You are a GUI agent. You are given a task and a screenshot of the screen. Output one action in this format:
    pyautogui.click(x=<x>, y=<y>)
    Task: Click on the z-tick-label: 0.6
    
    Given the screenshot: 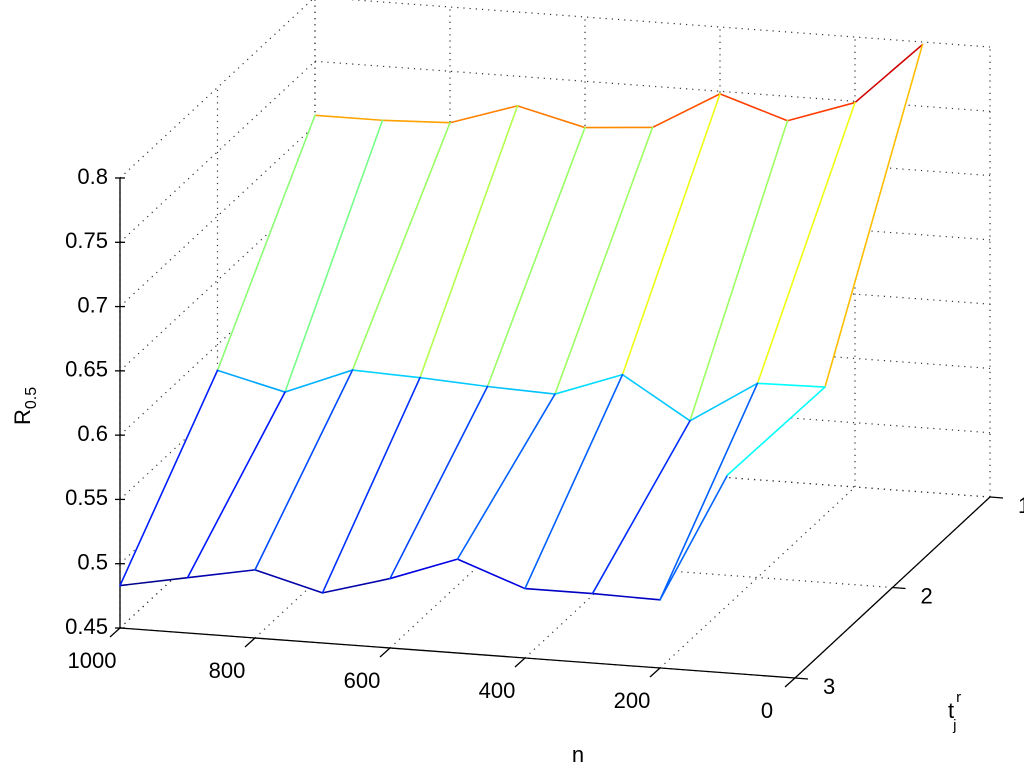 What is the action you would take?
    pyautogui.click(x=92, y=433)
    